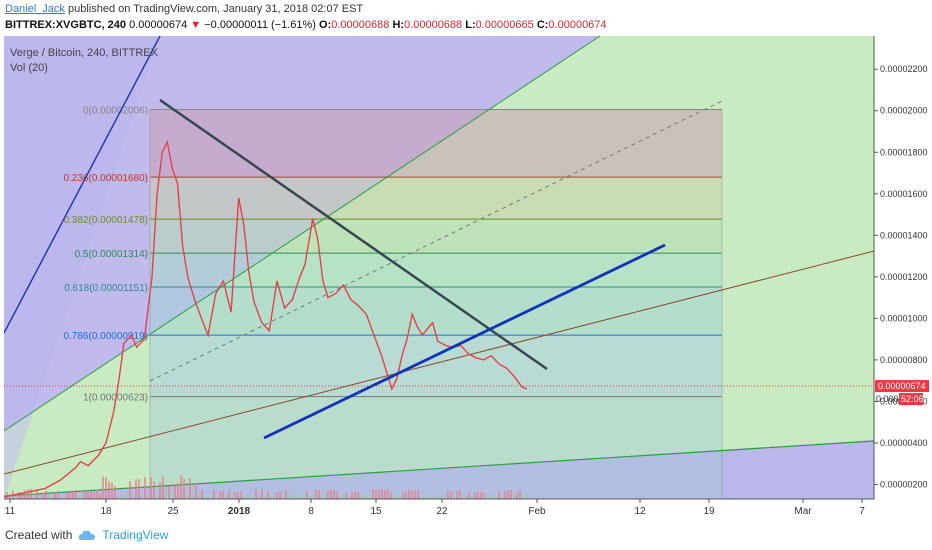 This screenshot has height=550, width=932. Describe the element at coordinates (10, 511) in the screenshot. I see `time-tick-label: 11` at that location.